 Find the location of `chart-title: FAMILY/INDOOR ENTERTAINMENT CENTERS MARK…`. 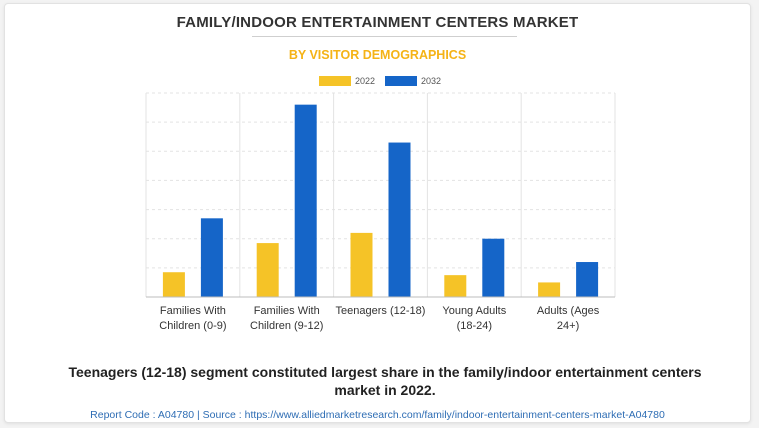

chart-title: FAMILY/INDOOR ENTERTAINMENT CENTERS MARK… is located at coordinates (377, 22).